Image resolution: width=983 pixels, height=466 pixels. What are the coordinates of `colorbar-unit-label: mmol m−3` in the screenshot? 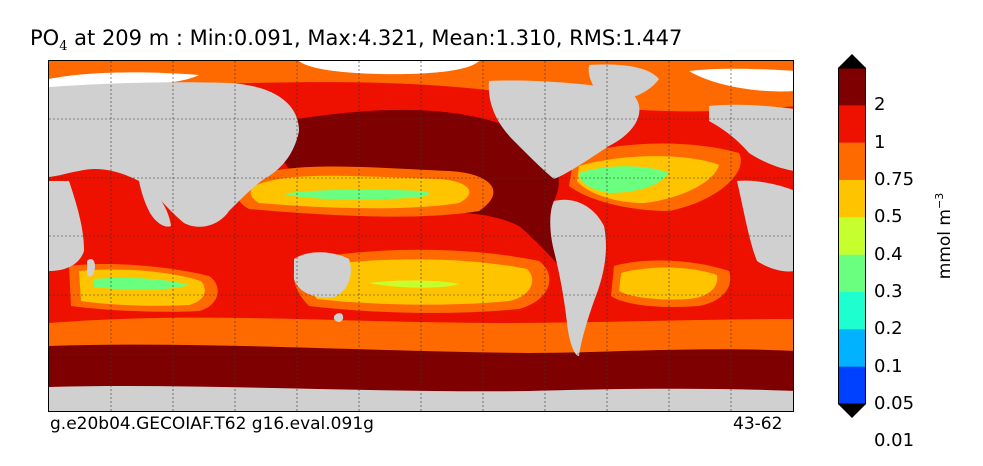 It's located at (944, 236).